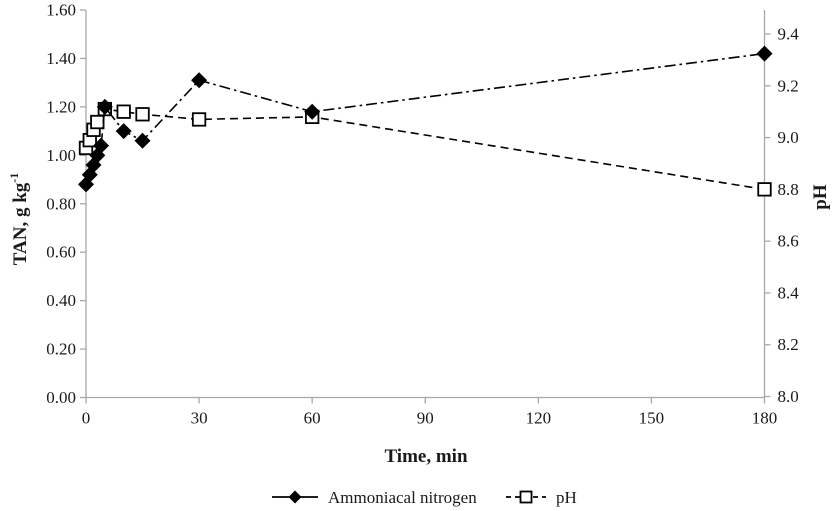  Describe the element at coordinates (789, 34) in the screenshot. I see `y-right-tick-label: 9.4` at that location.